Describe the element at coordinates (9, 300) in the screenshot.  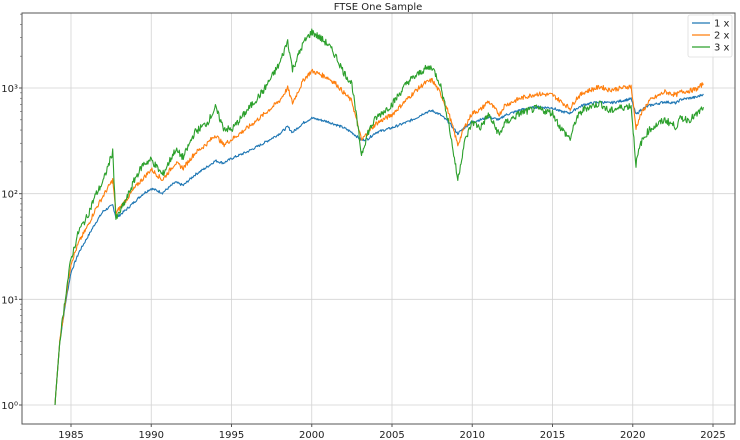
I see `y-tick-label: 10¹` at that location.